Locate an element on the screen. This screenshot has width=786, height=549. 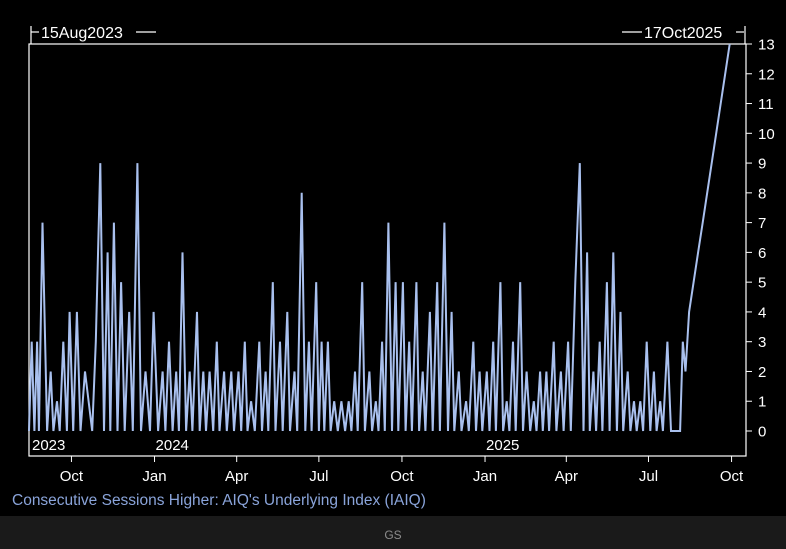
year-label: 2023 is located at coordinates (48, 445).